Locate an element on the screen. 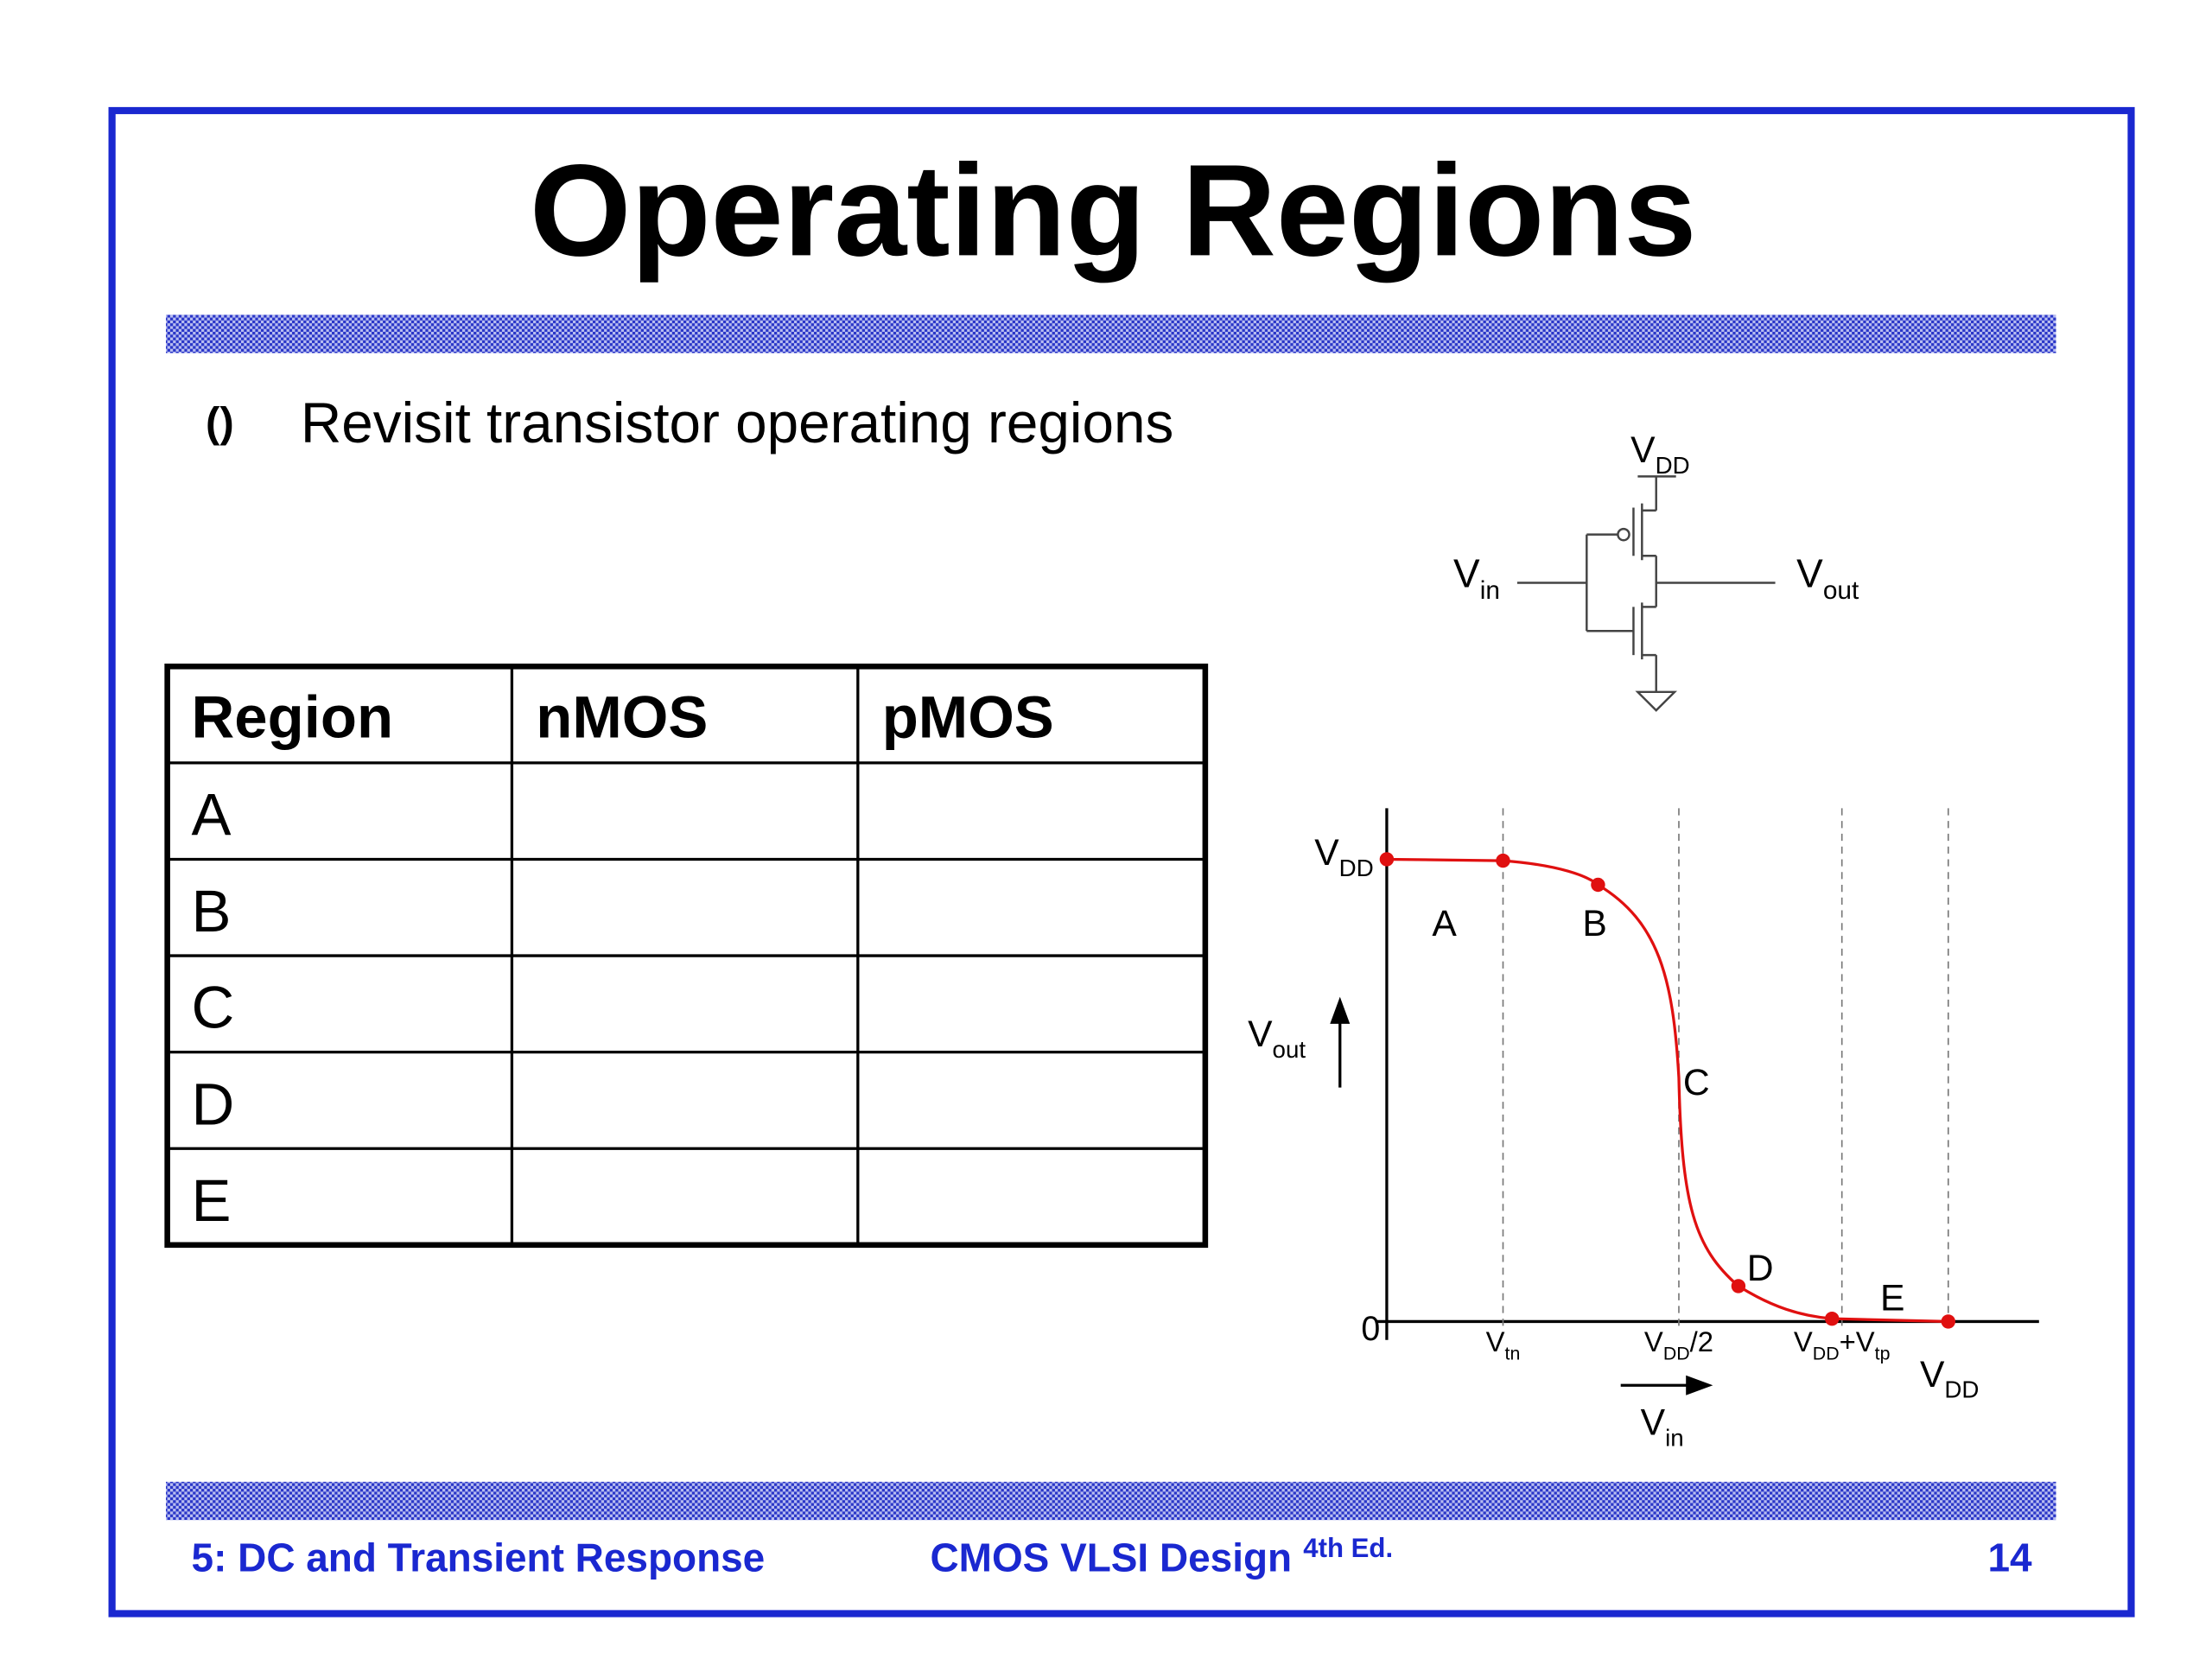 This screenshot has height=1659, width=2212. footer-course: CMOS VLSI Design is located at coordinates (1112, 1557).